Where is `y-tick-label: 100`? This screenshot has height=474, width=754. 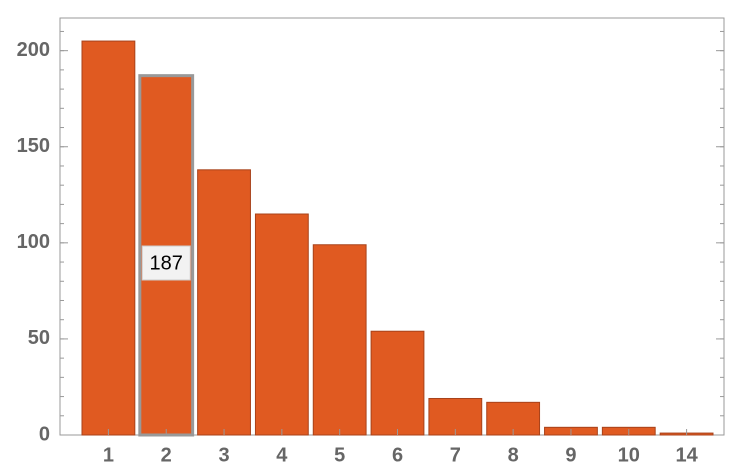 y-tick-label: 100 is located at coordinates (33, 242).